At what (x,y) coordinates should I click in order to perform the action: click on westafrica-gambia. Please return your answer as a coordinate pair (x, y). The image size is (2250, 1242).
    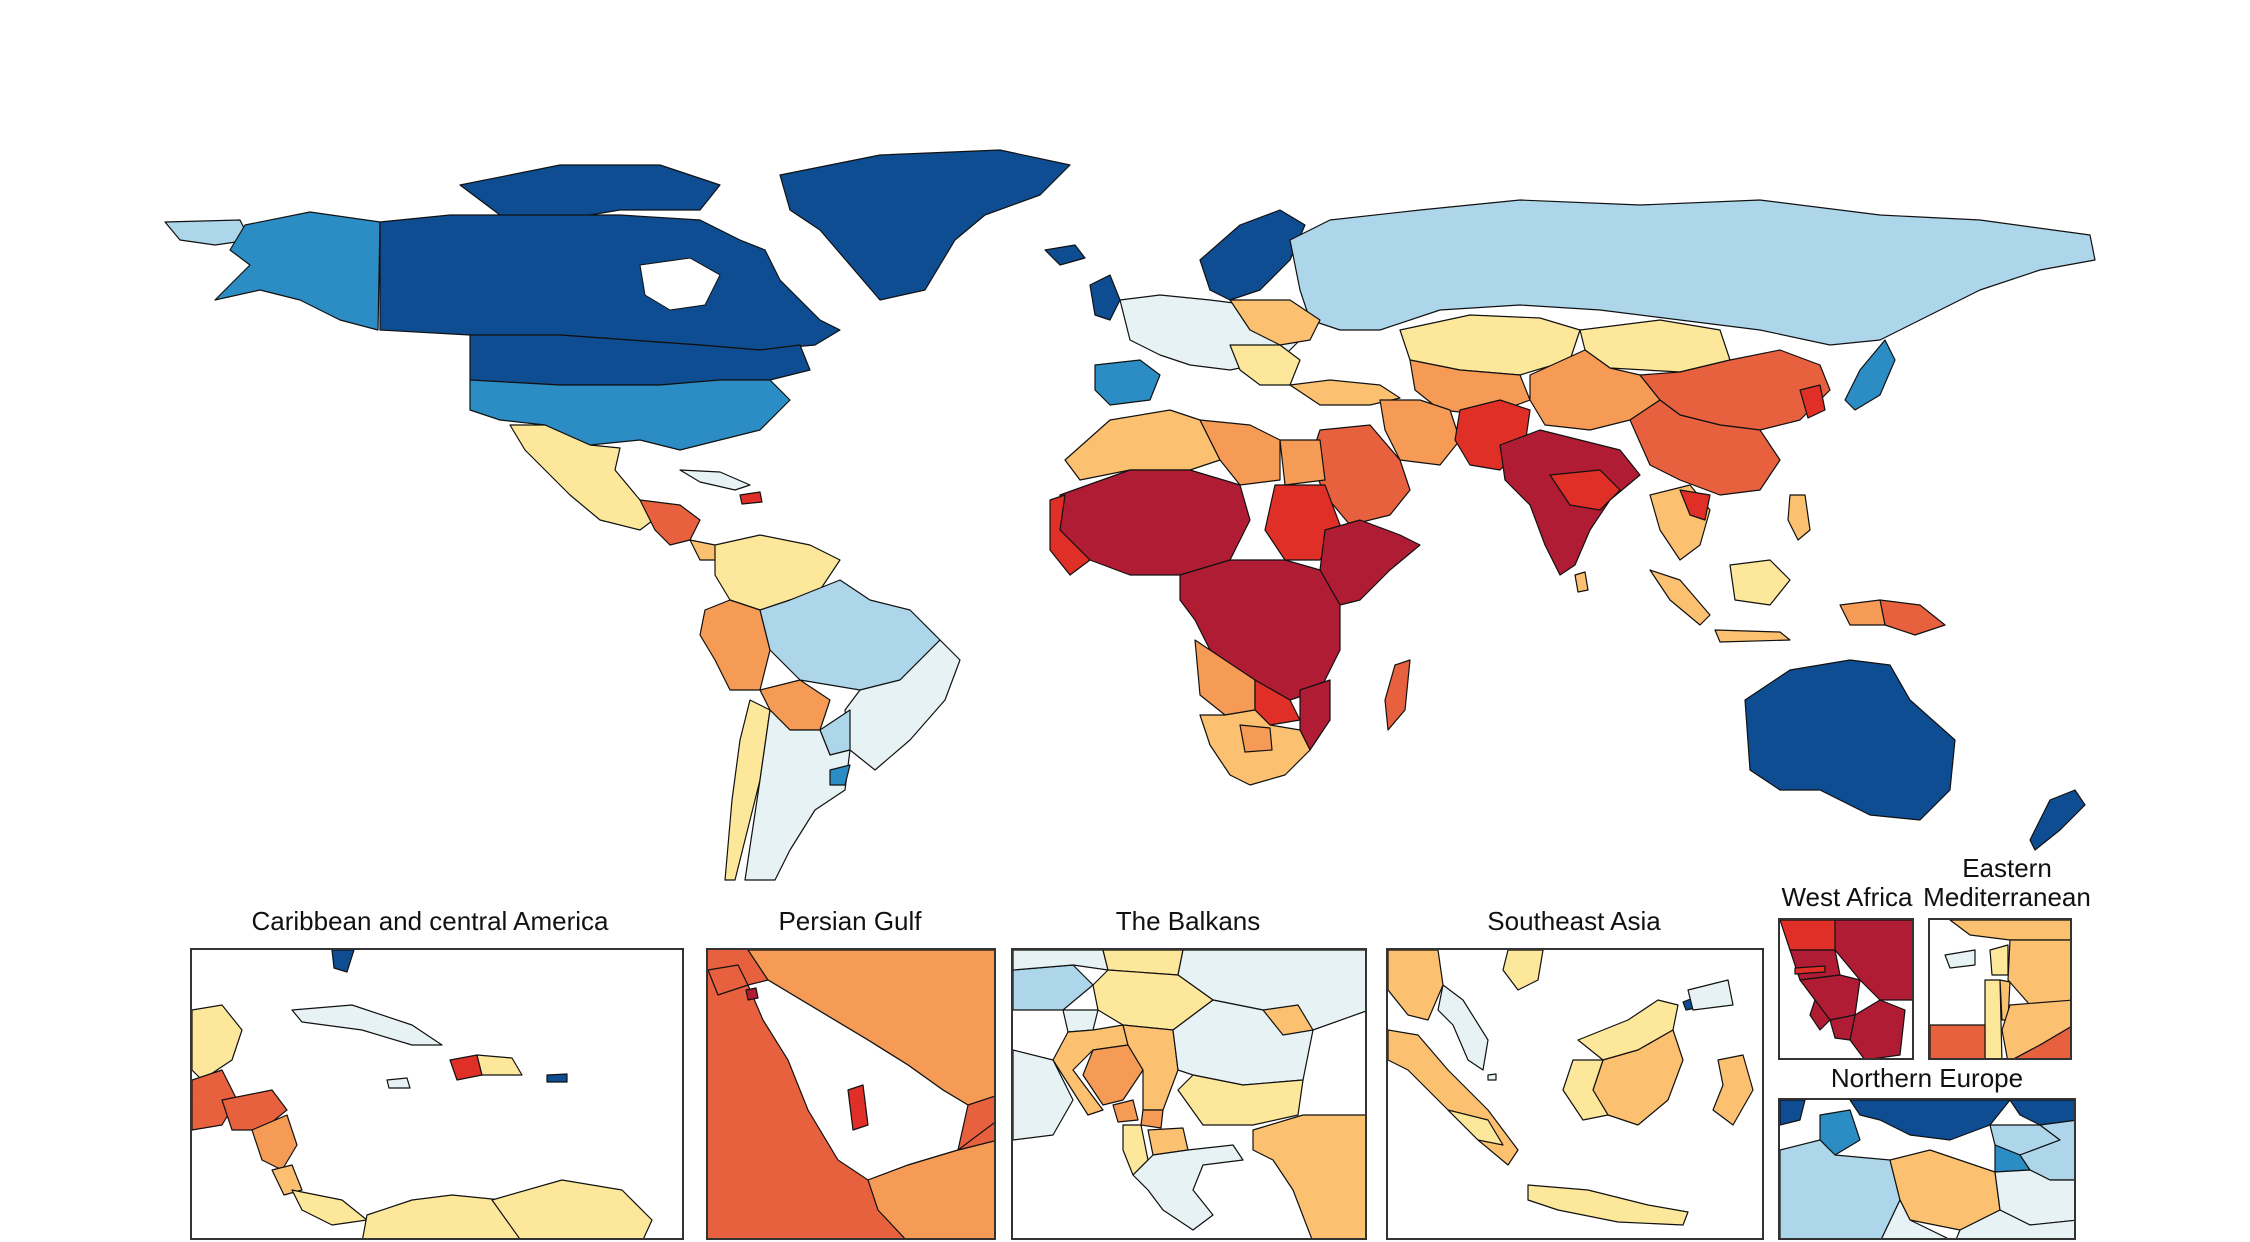
    Looking at the image, I should click on (1810, 970).